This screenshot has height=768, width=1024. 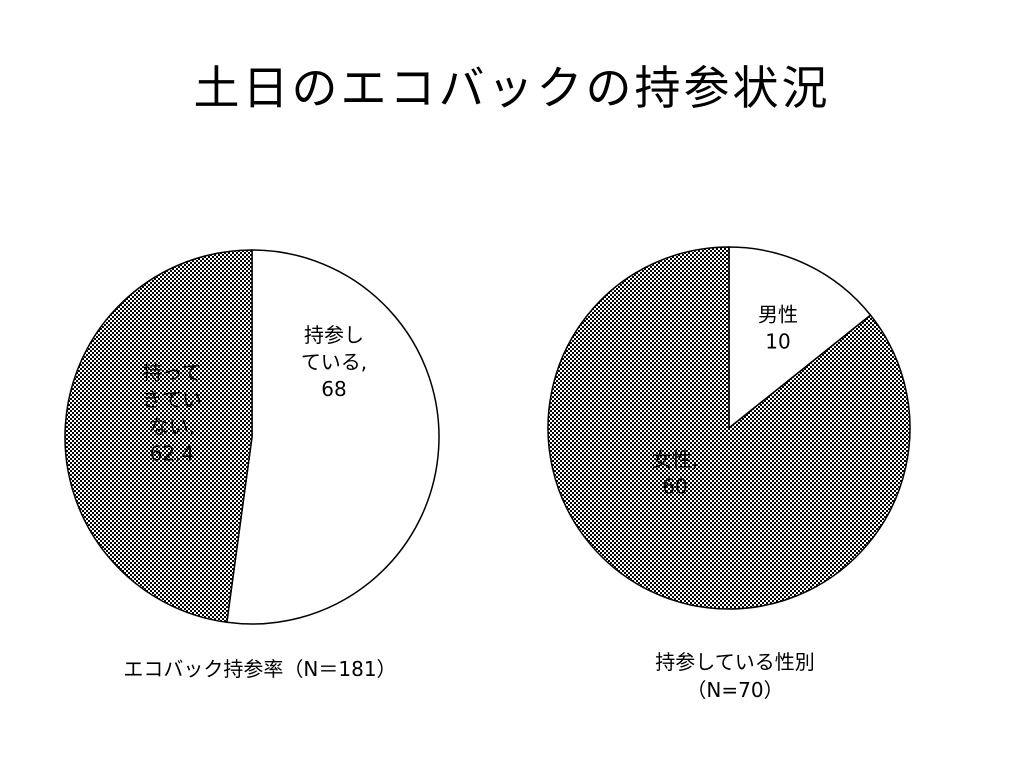 What do you see at coordinates (675, 473) in the screenshot?
I see `pie-label-gender-1: 女性, 60` at bounding box center [675, 473].